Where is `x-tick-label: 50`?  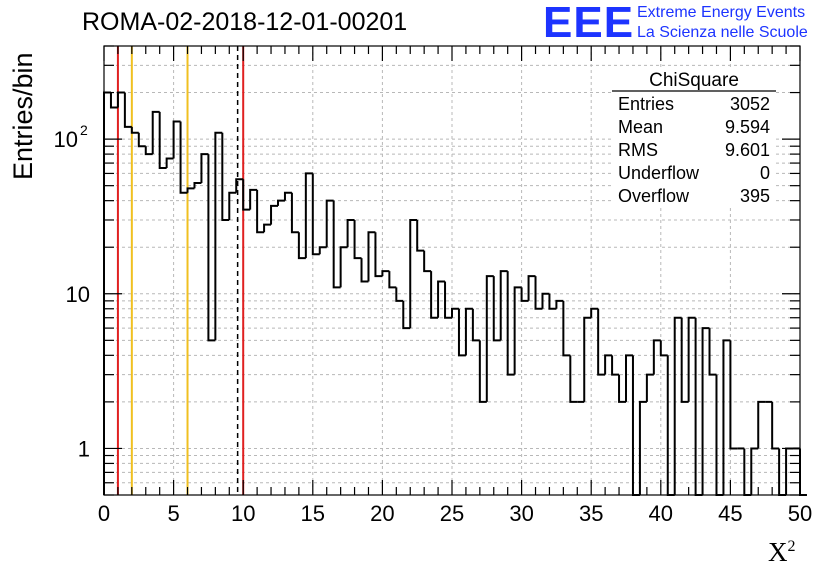
x-tick-label: 50 is located at coordinates (800, 513).